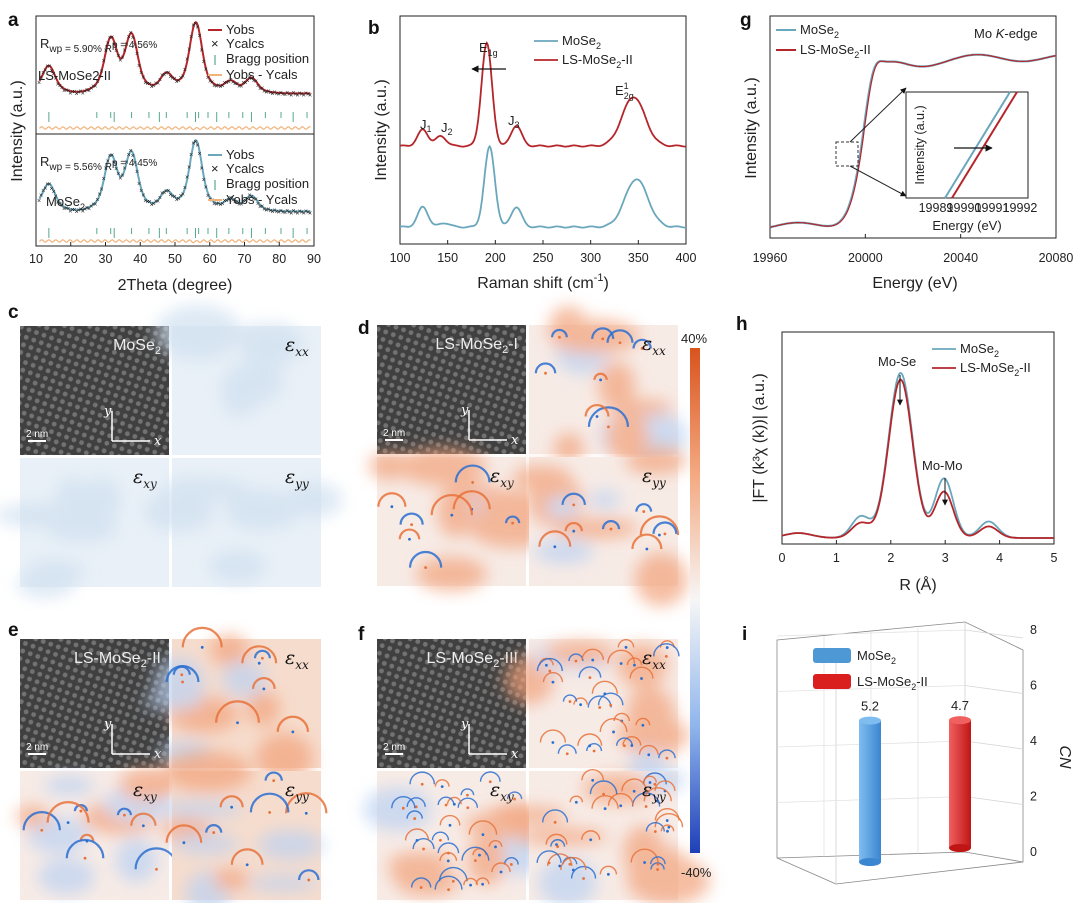  Describe the element at coordinates (900, 742) in the screenshot. I see `grid-lines` at that location.